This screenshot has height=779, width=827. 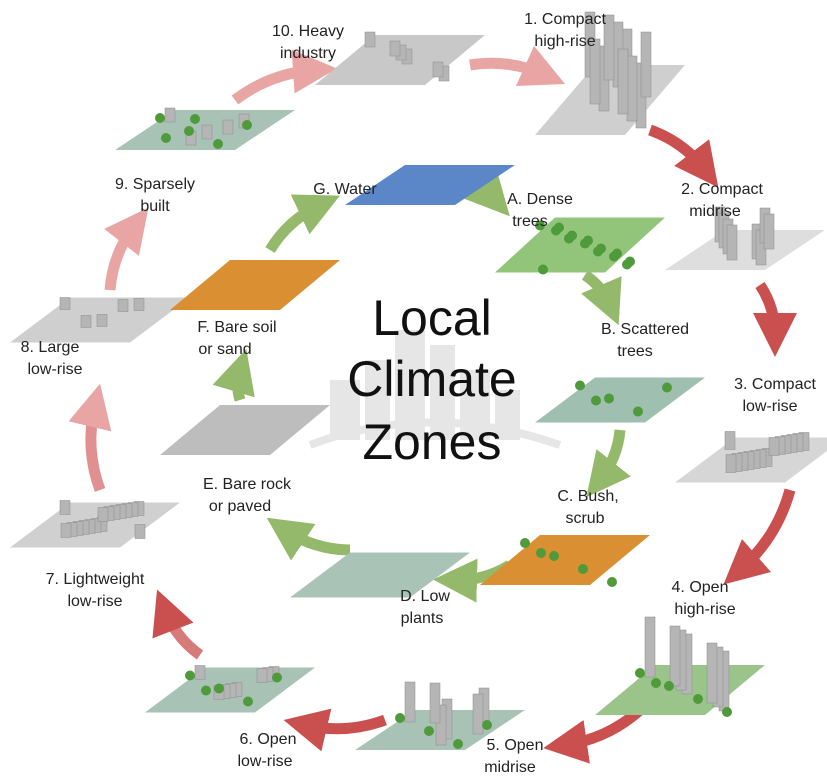 What do you see at coordinates (722, 189) in the screenshot?
I see `node-label: 2. Compact` at bounding box center [722, 189].